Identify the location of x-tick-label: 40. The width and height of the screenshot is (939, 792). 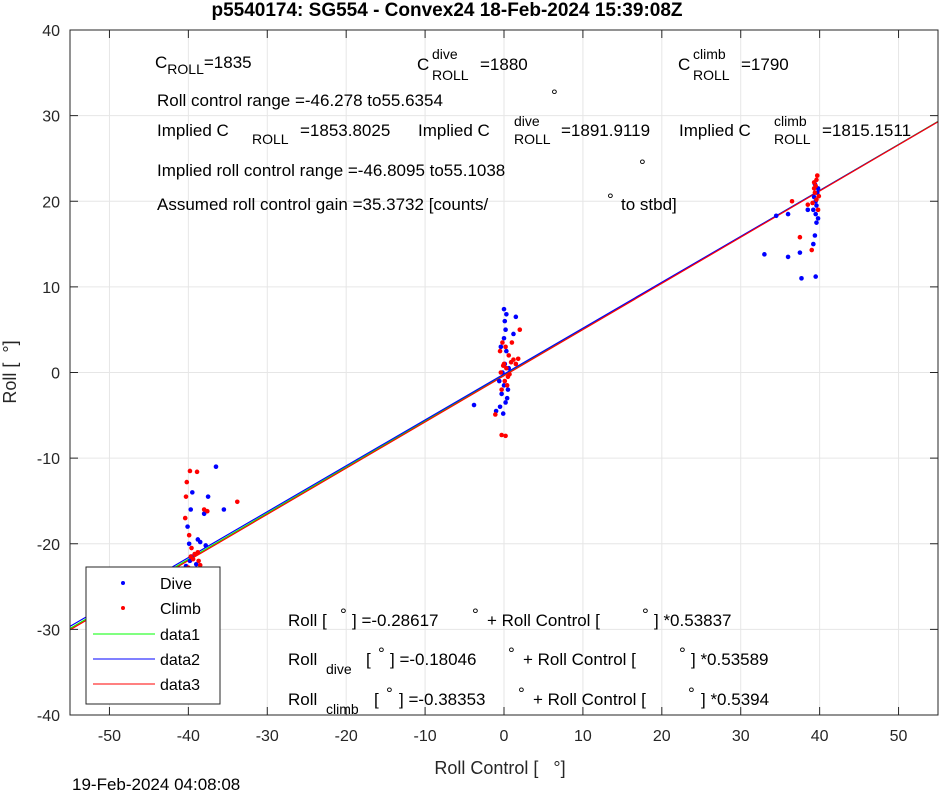
(820, 736).